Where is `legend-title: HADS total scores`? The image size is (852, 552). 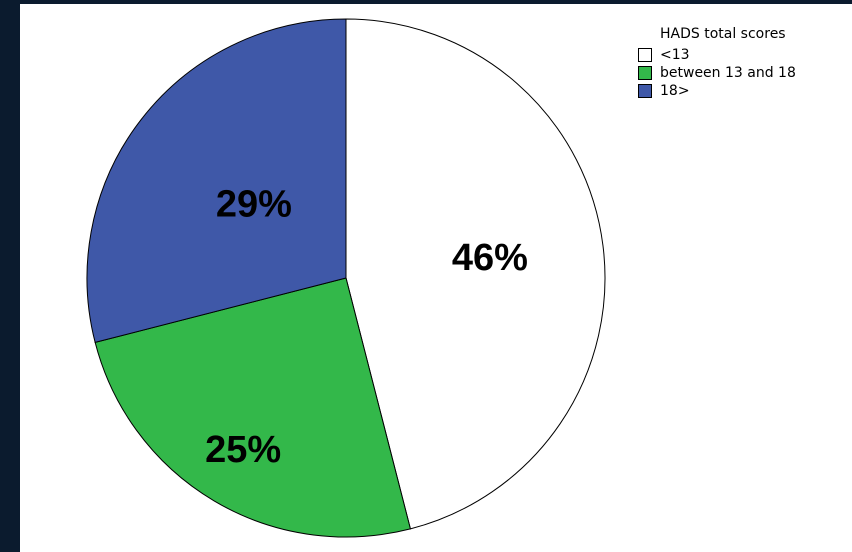
legend-title: HADS total scores is located at coordinates (723, 34).